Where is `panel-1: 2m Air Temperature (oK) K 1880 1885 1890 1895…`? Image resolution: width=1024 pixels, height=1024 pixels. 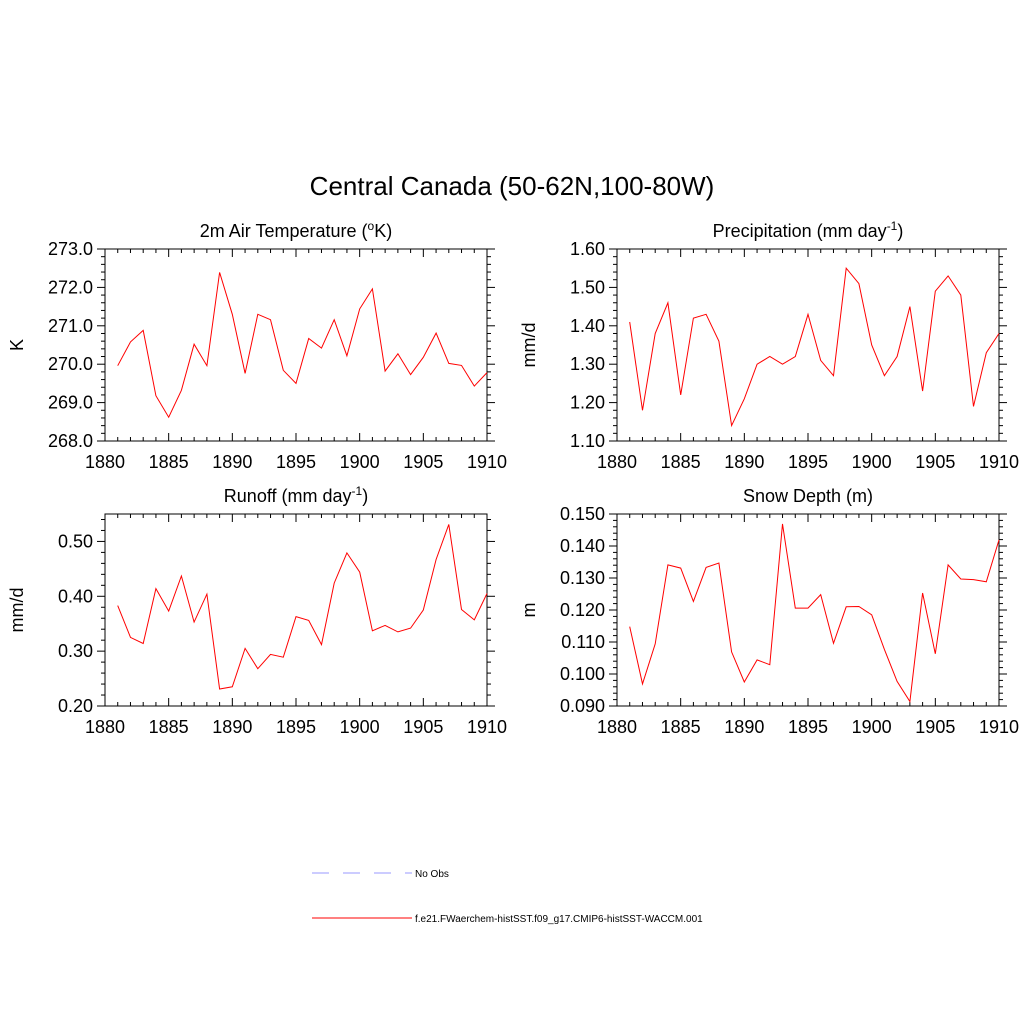
panel-1: 2m Air Temperature (oK) K 1880 1885 1890 1895… is located at coordinates (257, 345).